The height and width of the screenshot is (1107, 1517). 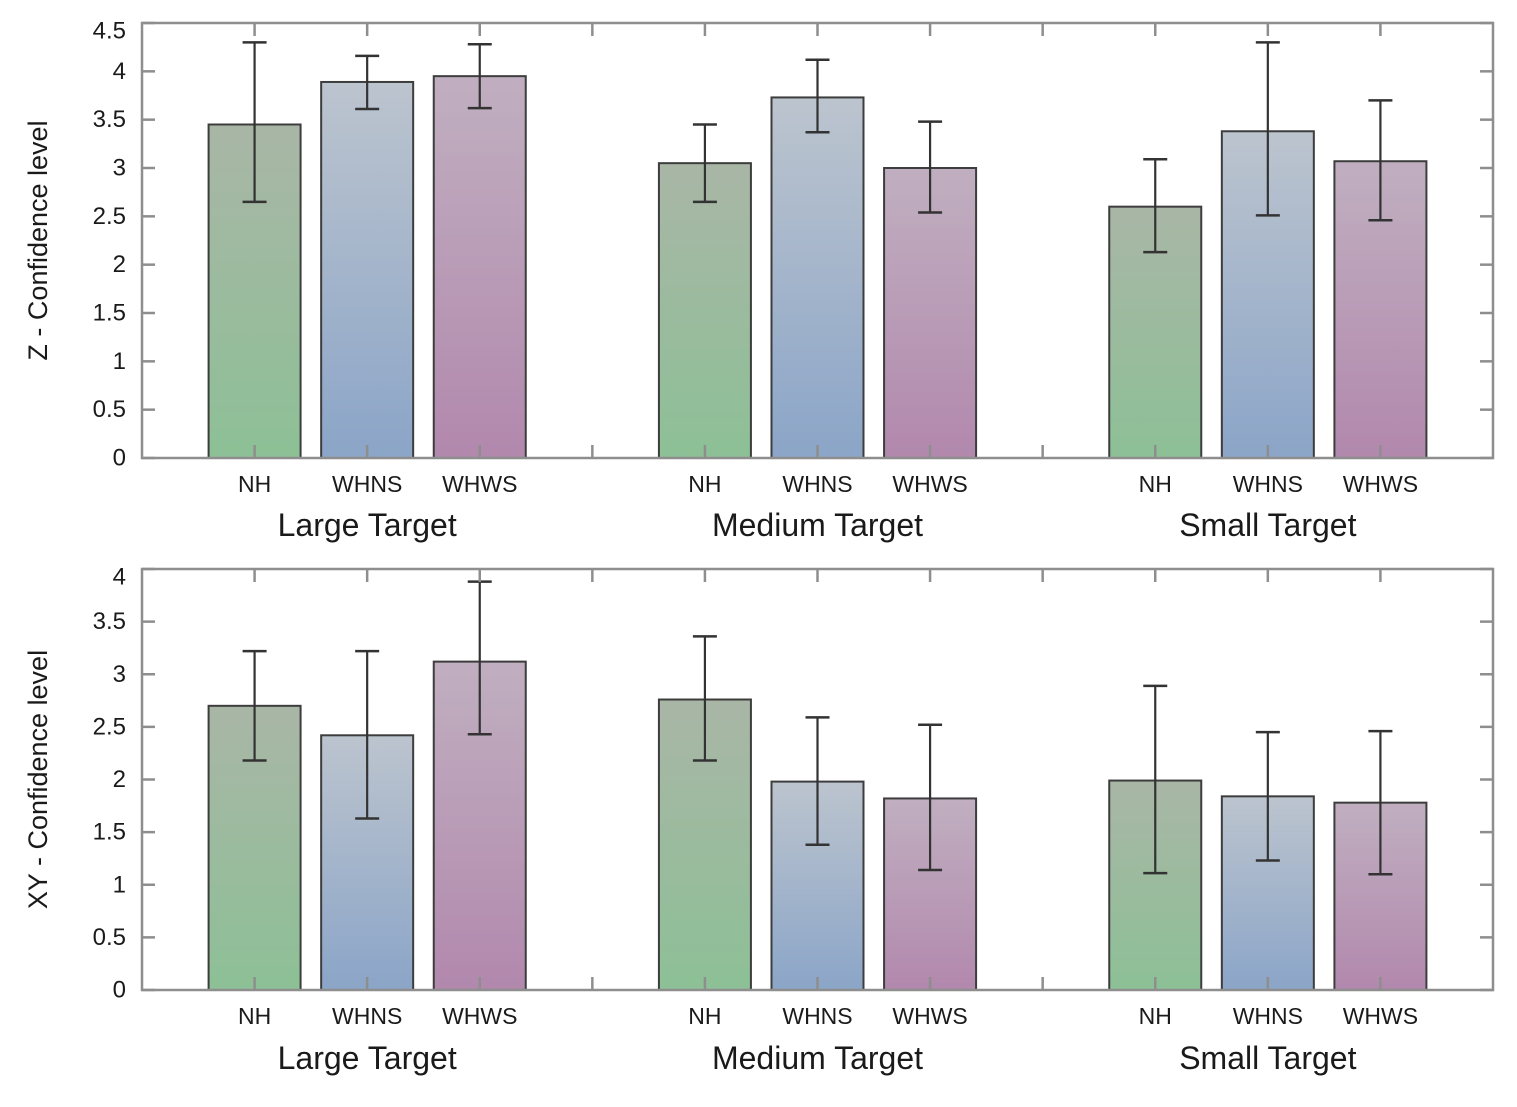 I want to click on bar-large-target-whns, so click(x=367, y=269).